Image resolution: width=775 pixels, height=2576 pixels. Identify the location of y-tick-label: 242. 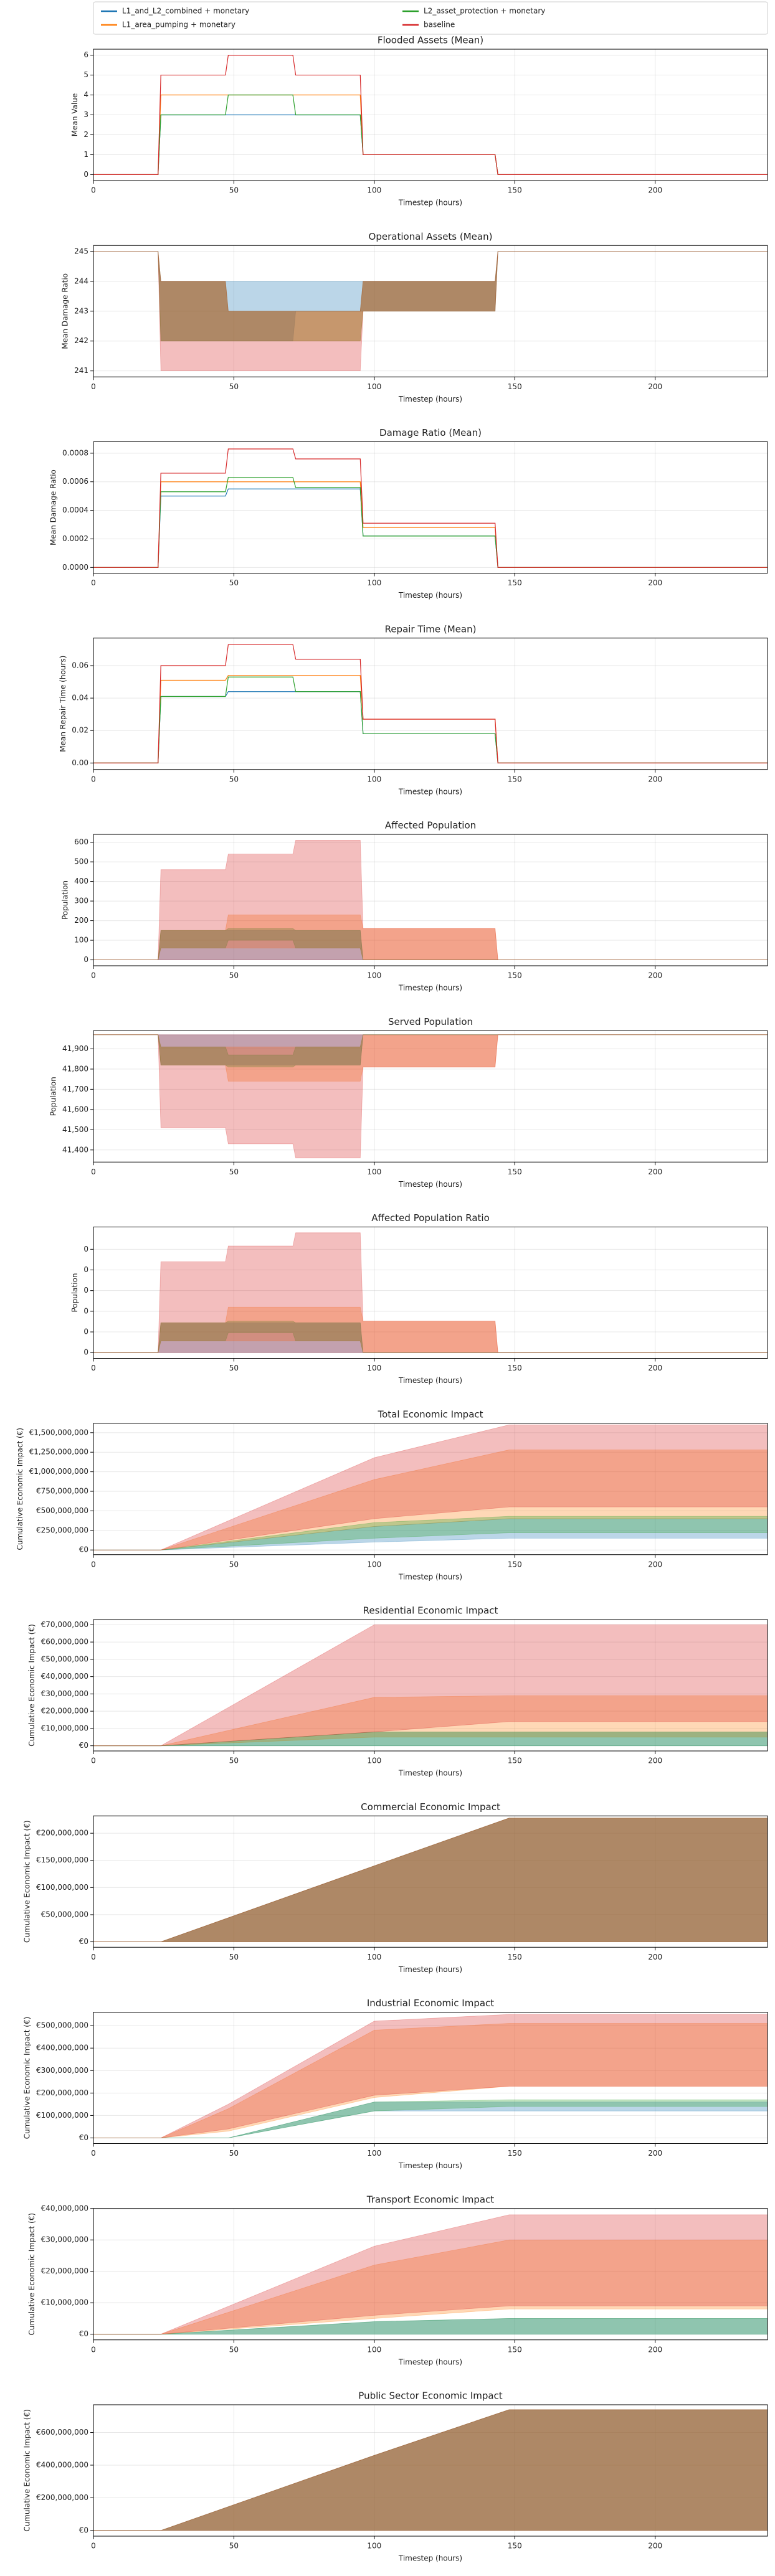
(81, 341).